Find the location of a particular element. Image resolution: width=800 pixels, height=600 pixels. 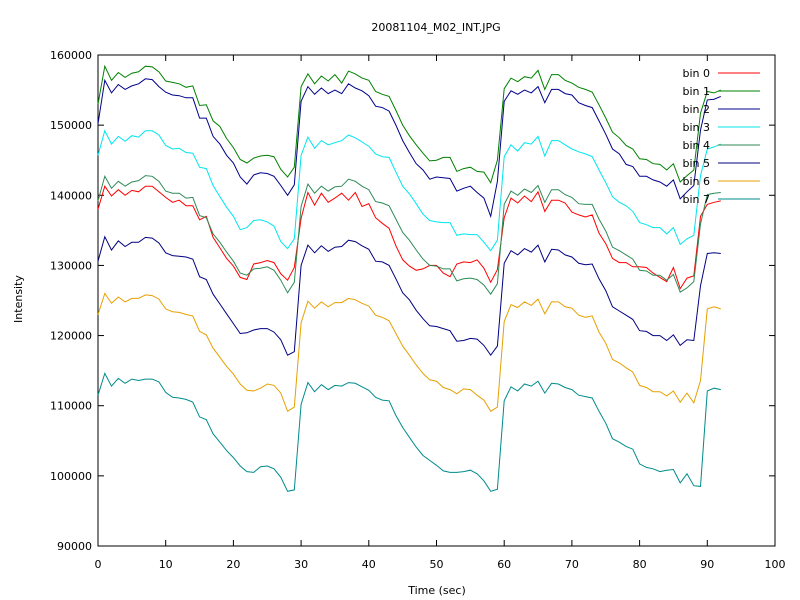

legend-label: bin 5 is located at coordinates (696, 163).